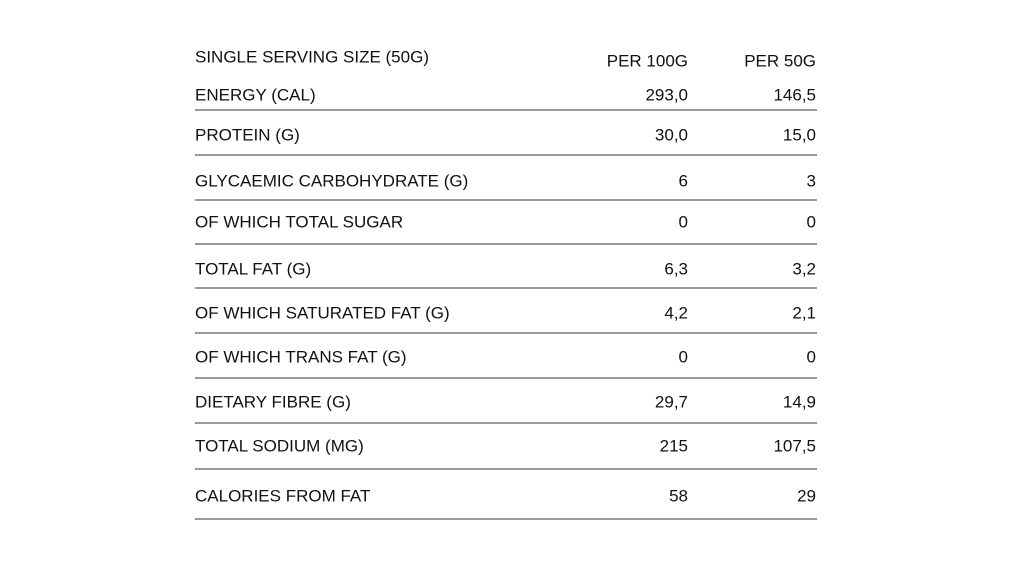 The height and width of the screenshot is (576, 1024). What do you see at coordinates (273, 401) in the screenshot?
I see `row-label: DIETARY FIBRE (G)` at bounding box center [273, 401].